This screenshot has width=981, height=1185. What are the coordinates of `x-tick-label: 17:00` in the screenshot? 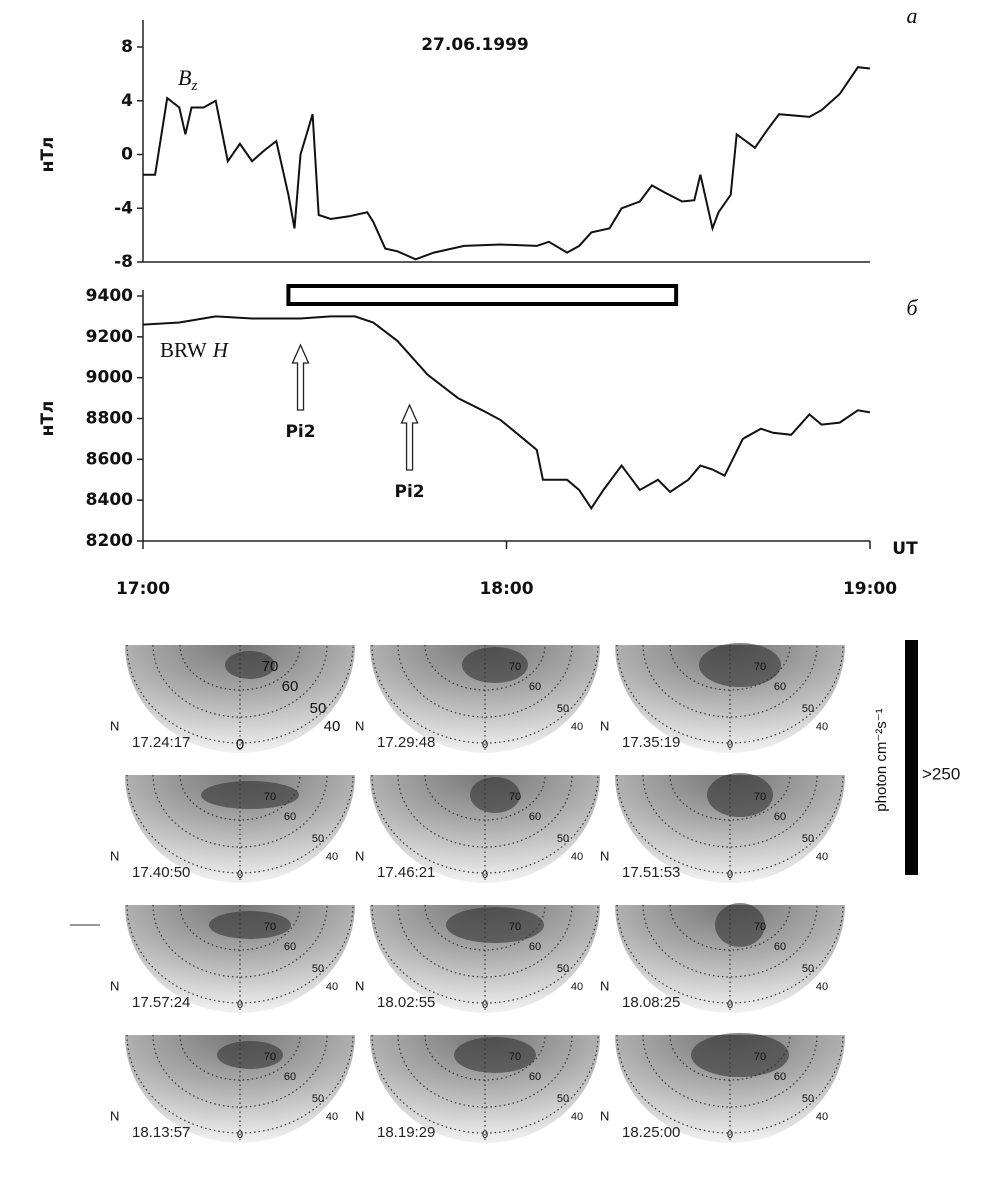 It's located at (143, 589).